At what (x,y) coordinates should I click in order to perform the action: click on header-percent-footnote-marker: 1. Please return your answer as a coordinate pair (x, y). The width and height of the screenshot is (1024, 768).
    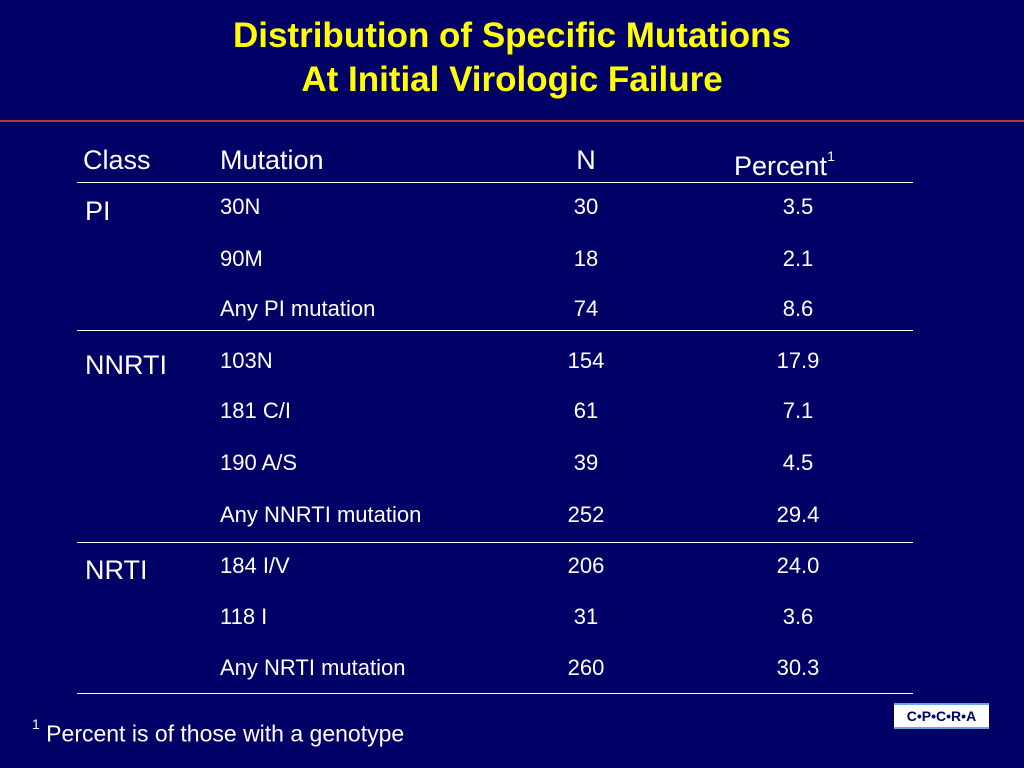
    Looking at the image, I should click on (831, 156).